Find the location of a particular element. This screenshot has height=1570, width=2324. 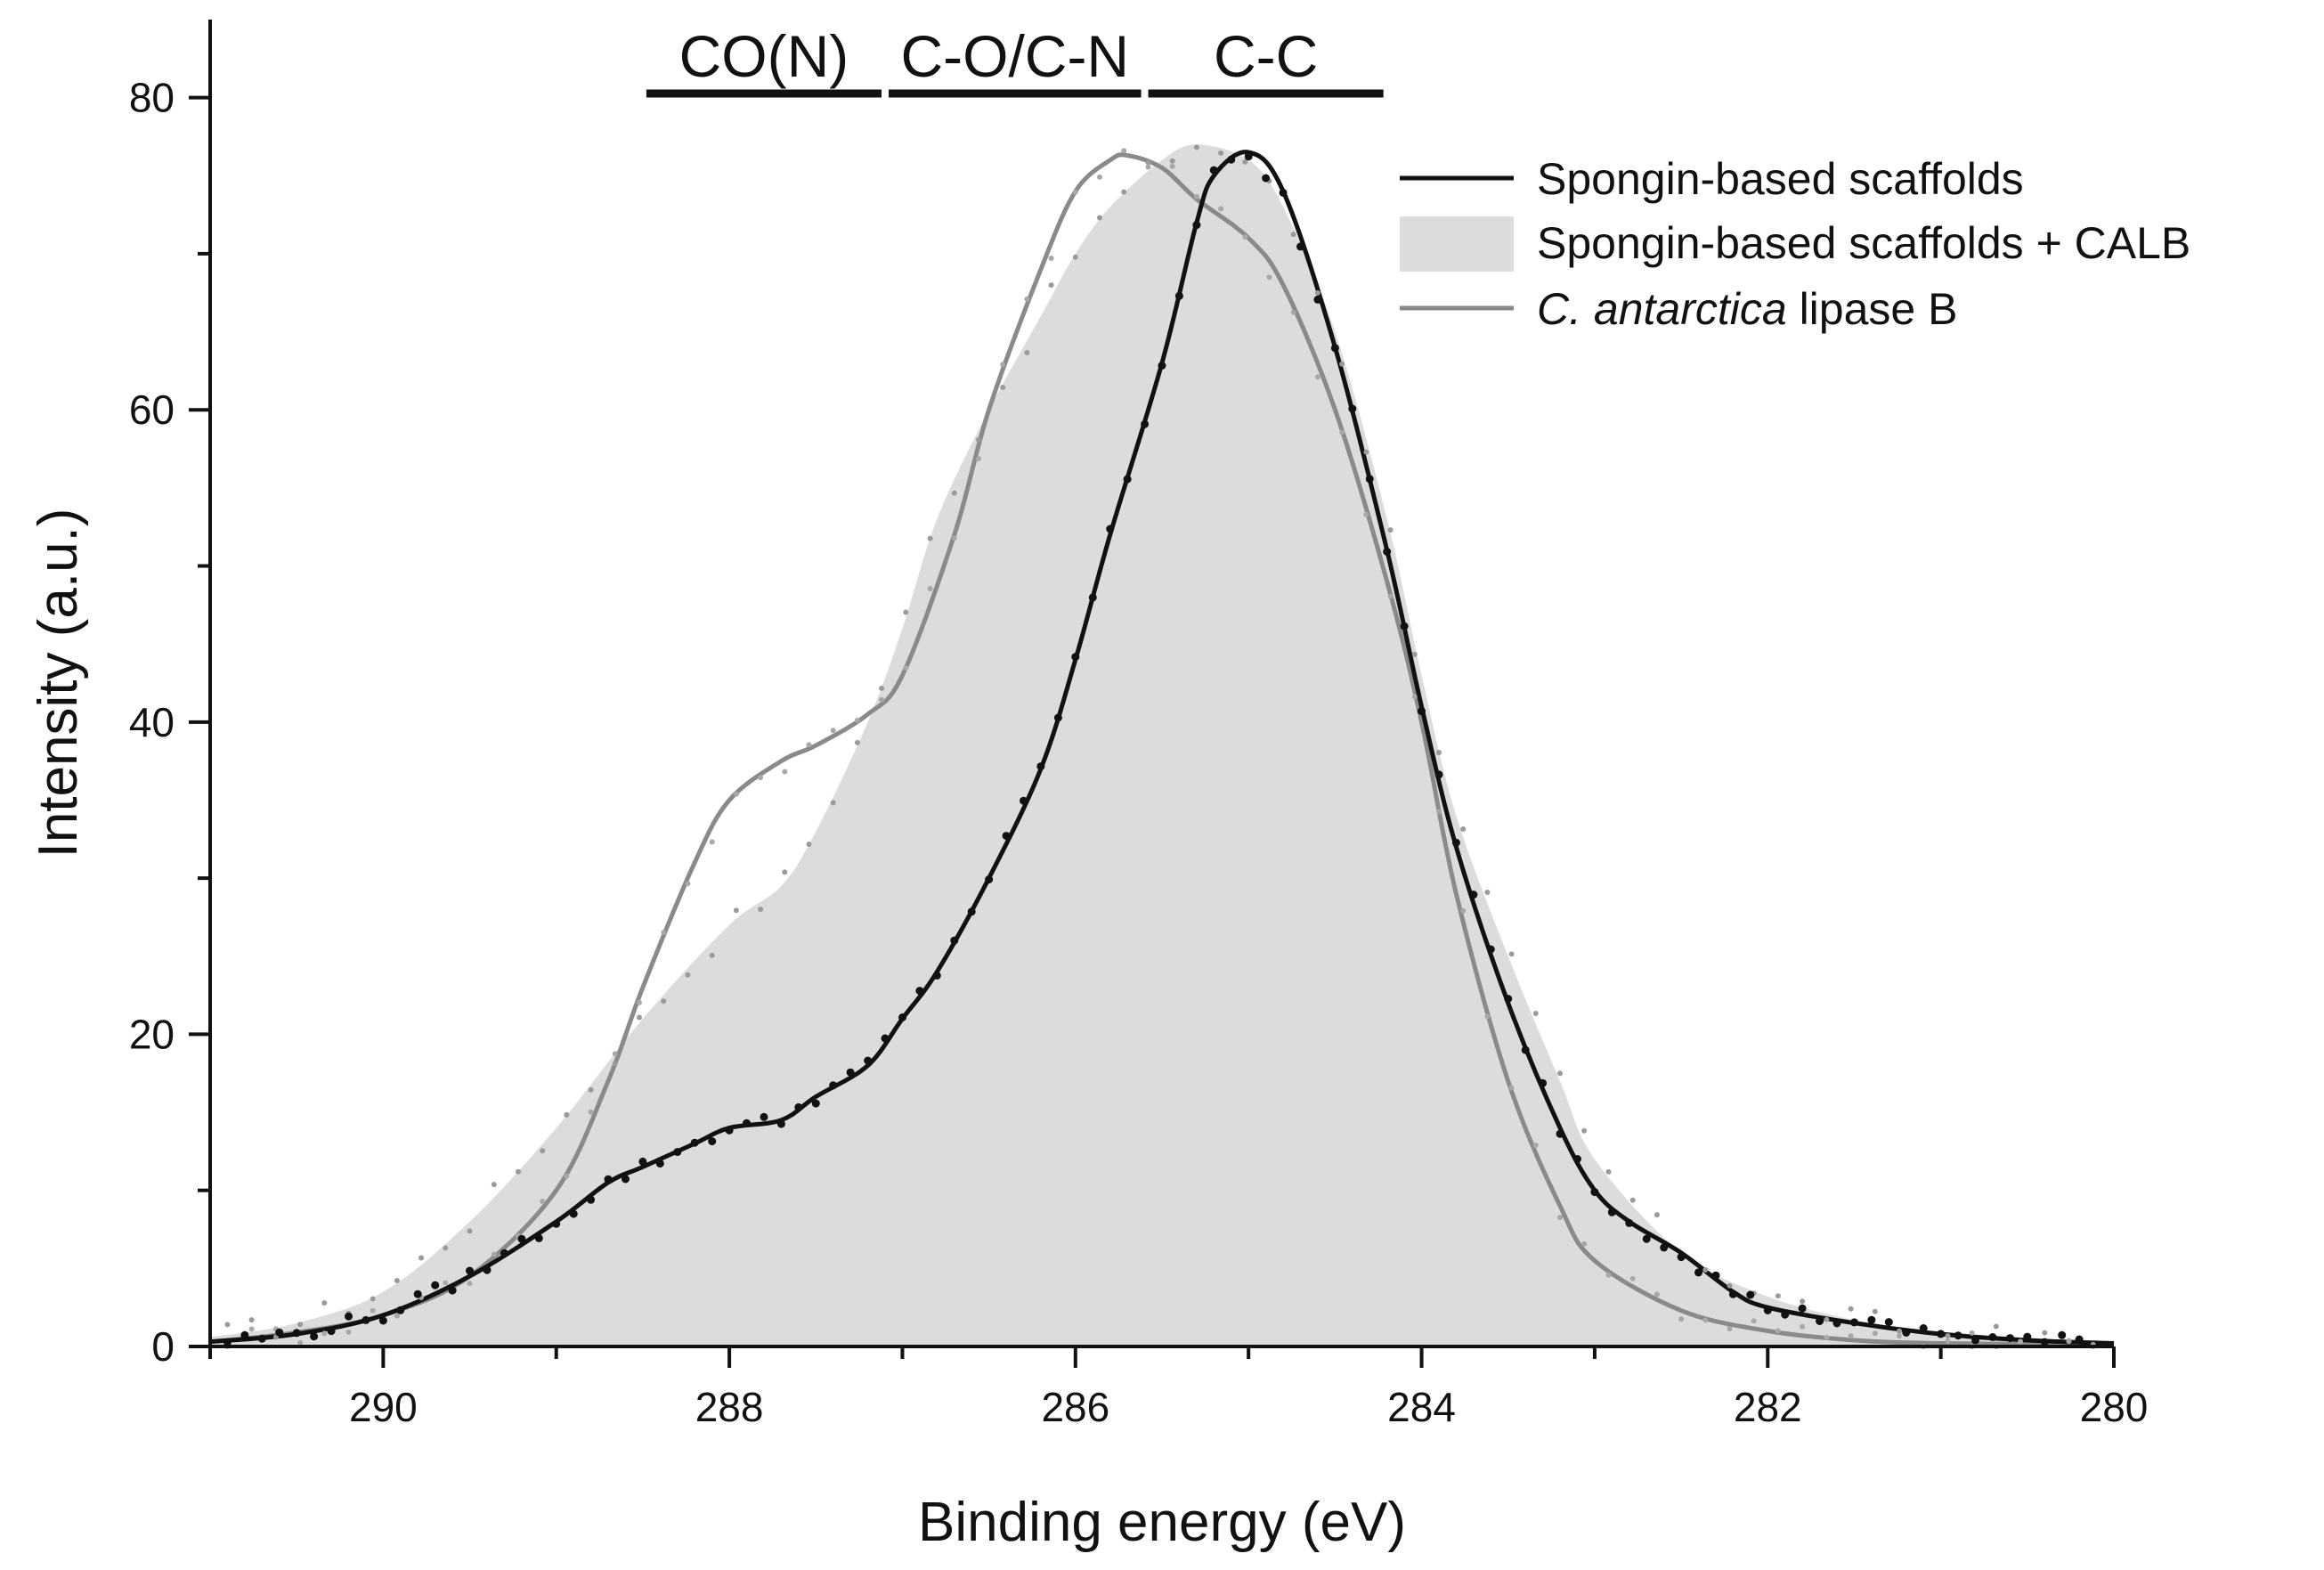

x-axis-title: Binding energy (eV) is located at coordinates (1162, 1523).